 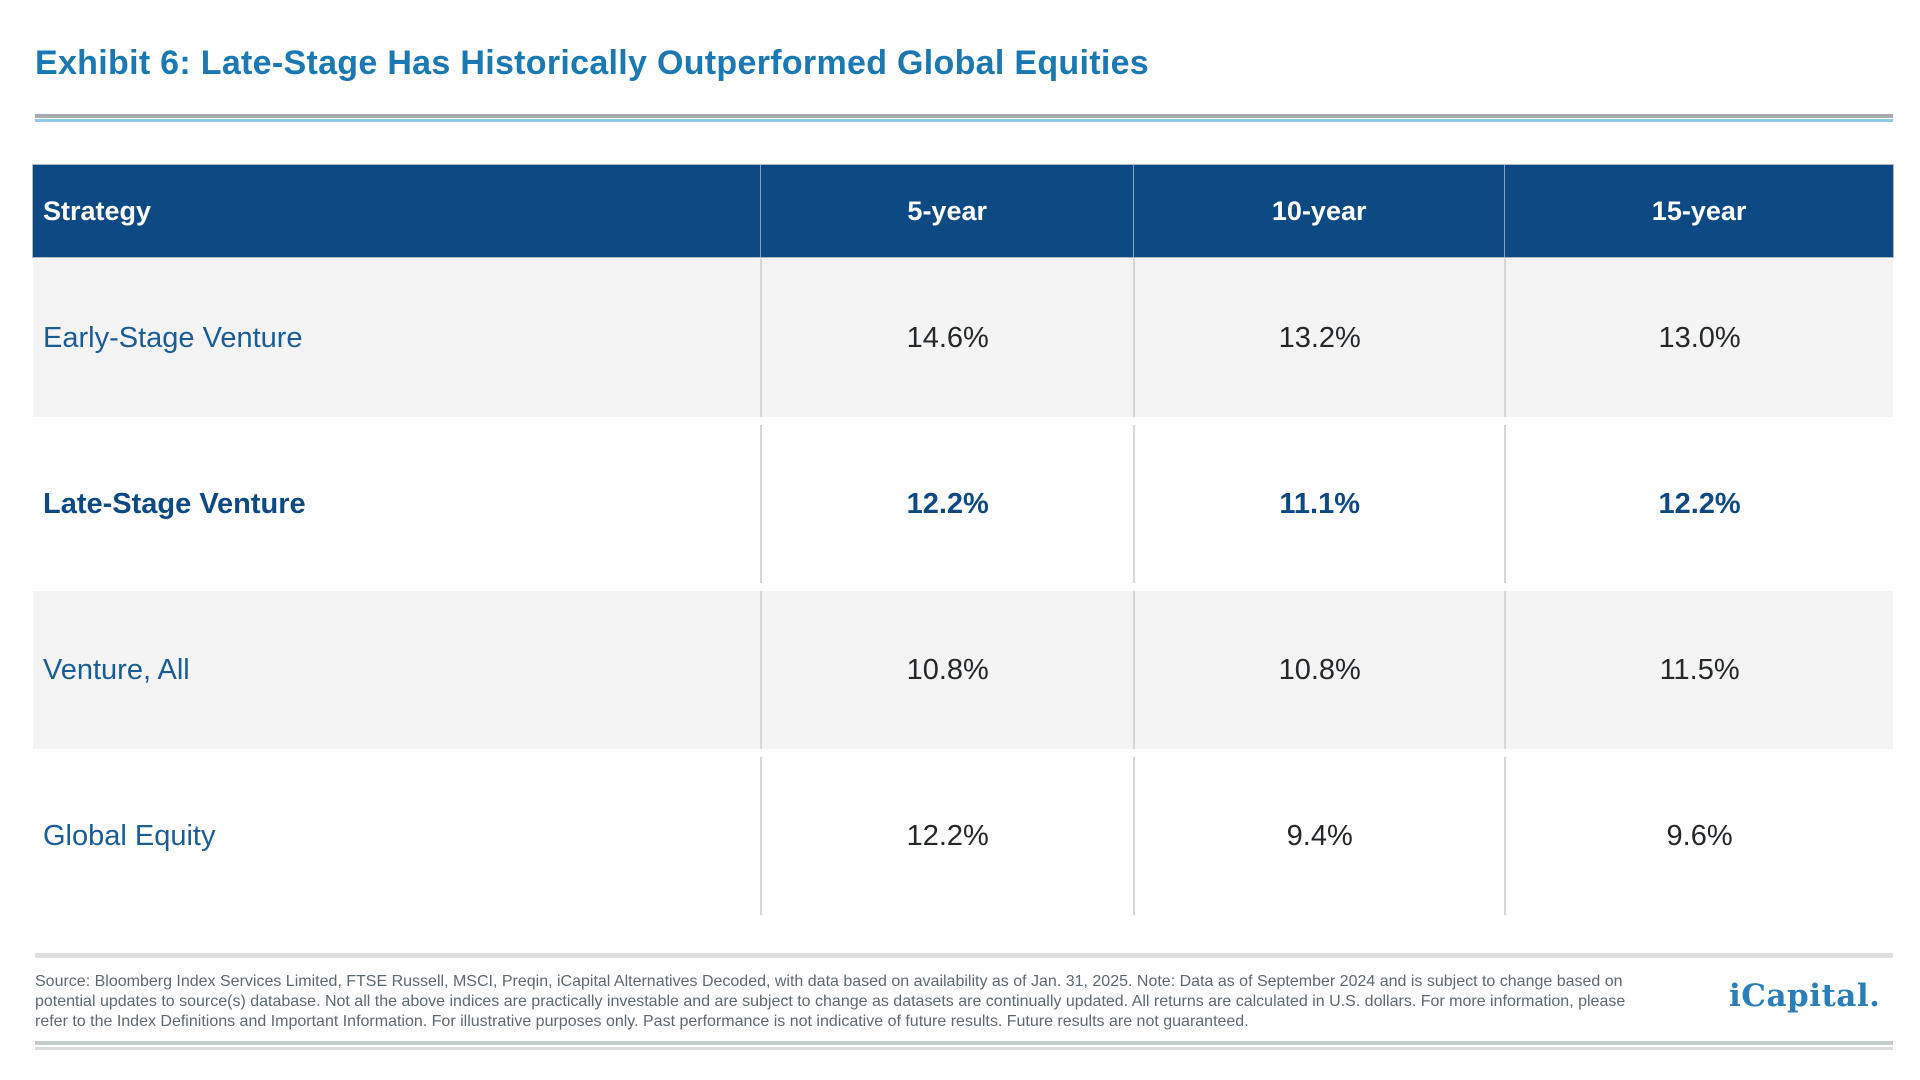 I want to click on title-divider, so click(x=964, y=118).